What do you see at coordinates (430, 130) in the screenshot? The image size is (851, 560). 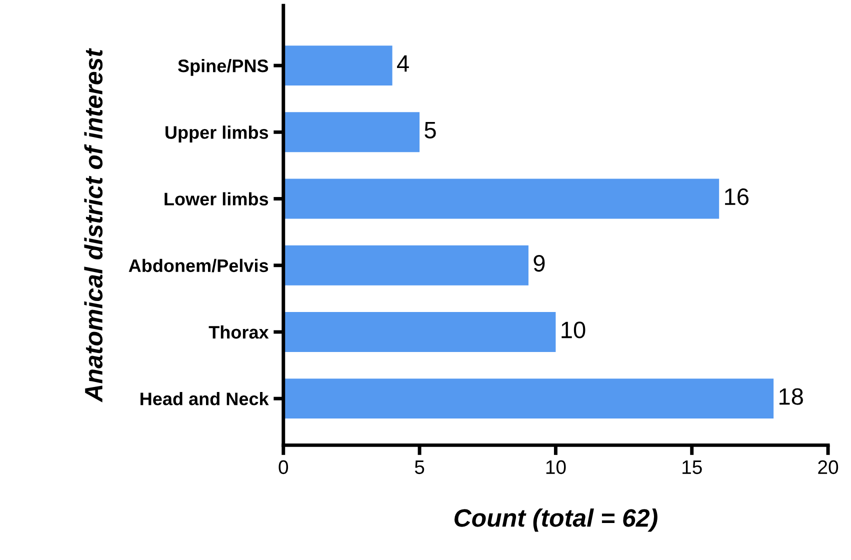 I see `data-label: 5` at bounding box center [430, 130].